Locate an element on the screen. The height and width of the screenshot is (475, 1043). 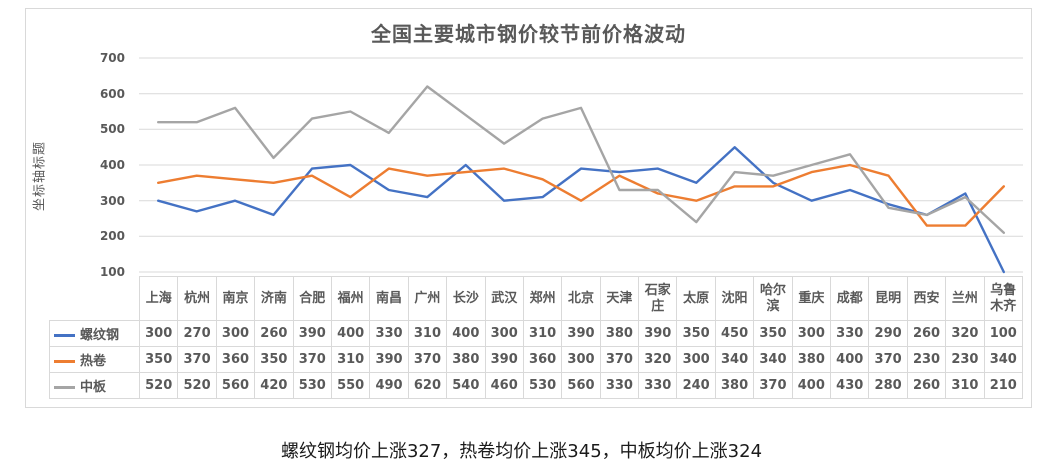
summary-caption: 螺纹钢均价上涨327，热卷均价上涨345，中板均价上涨324 is located at coordinates (521, 451).